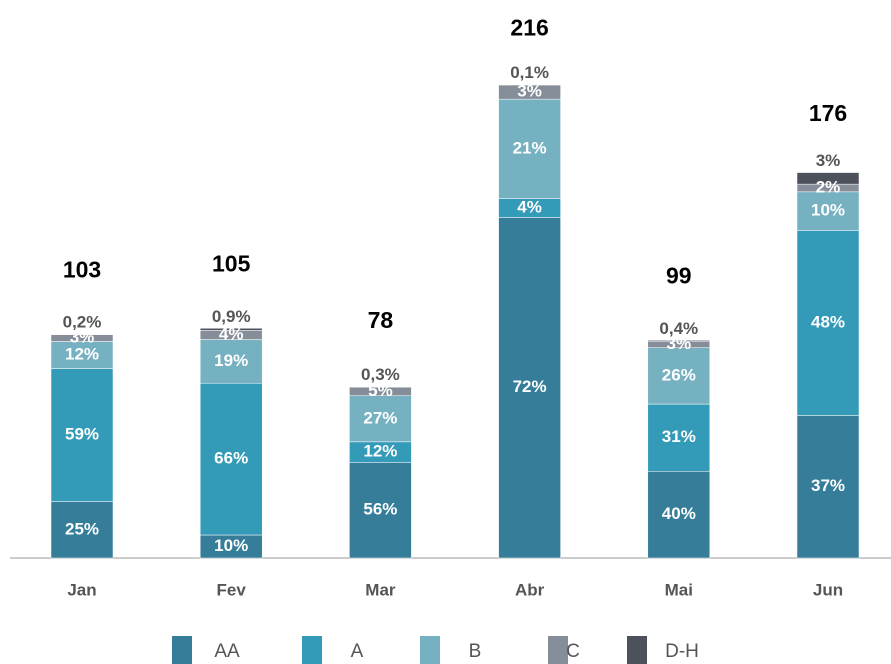 The height and width of the screenshot is (664, 891). I want to click on segment-label: 40%, so click(679, 513).